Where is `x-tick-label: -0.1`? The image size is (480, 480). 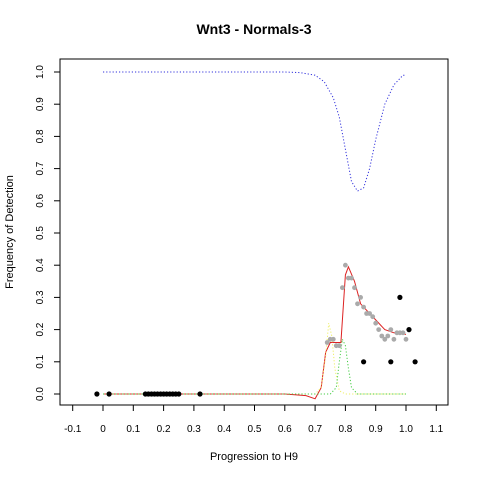 x-tick-label: -0.1 is located at coordinates (73, 429).